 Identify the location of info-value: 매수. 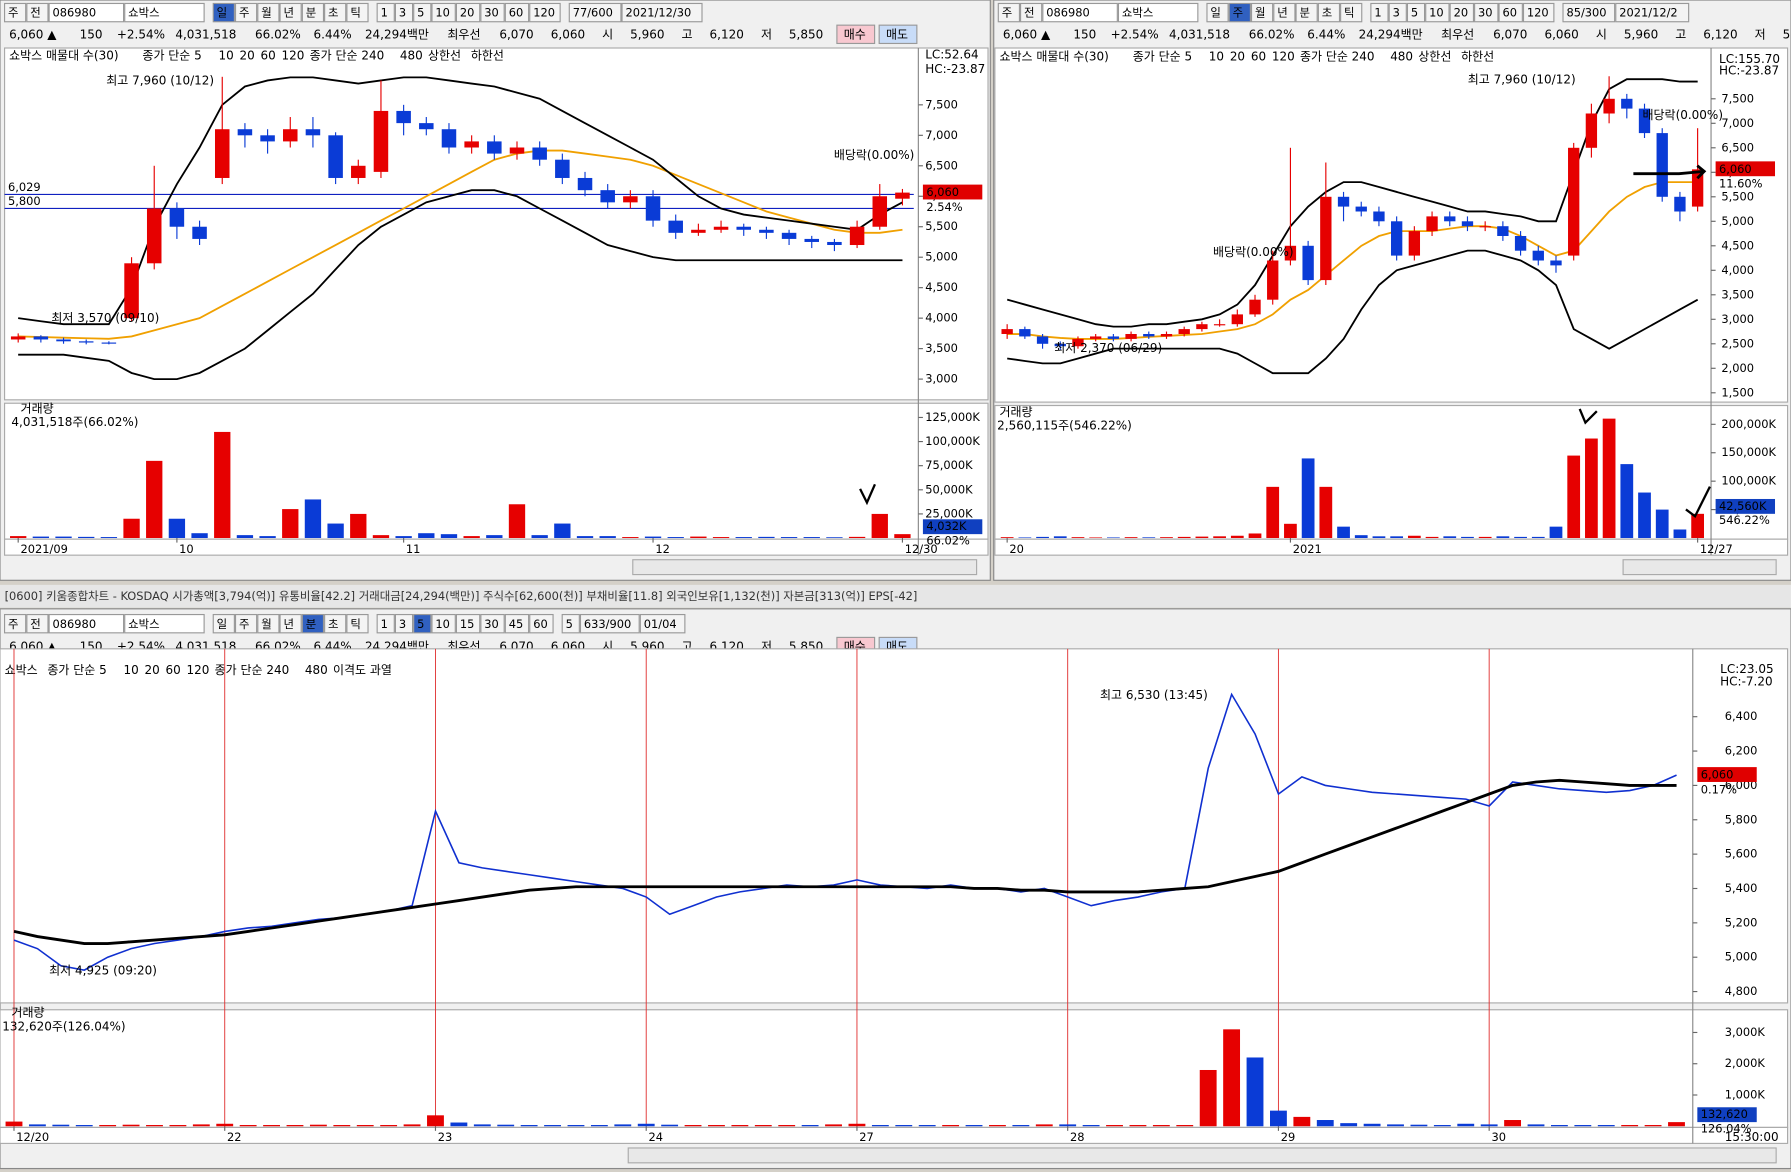
(855, 34).